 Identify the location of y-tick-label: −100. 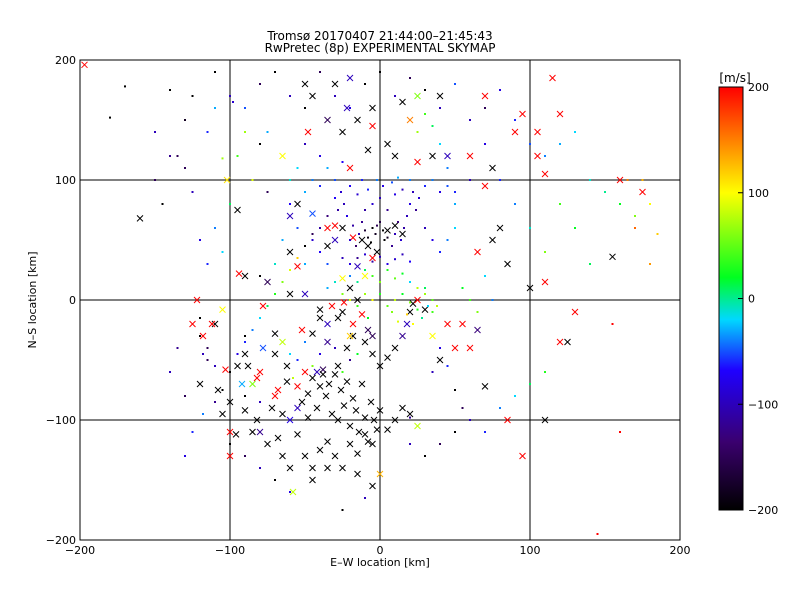
(61, 420).